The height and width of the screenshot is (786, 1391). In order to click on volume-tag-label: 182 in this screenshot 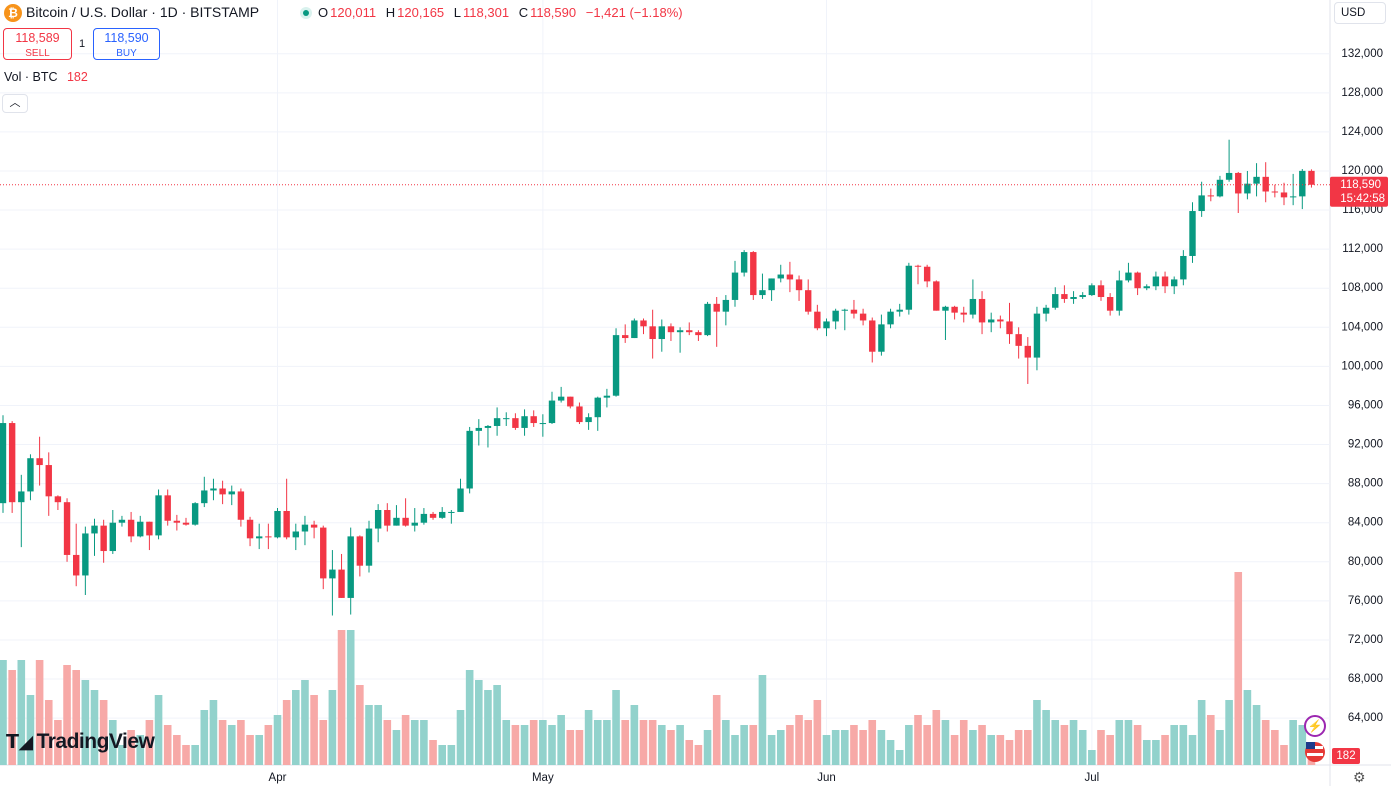, I will do `click(1345, 756)`.